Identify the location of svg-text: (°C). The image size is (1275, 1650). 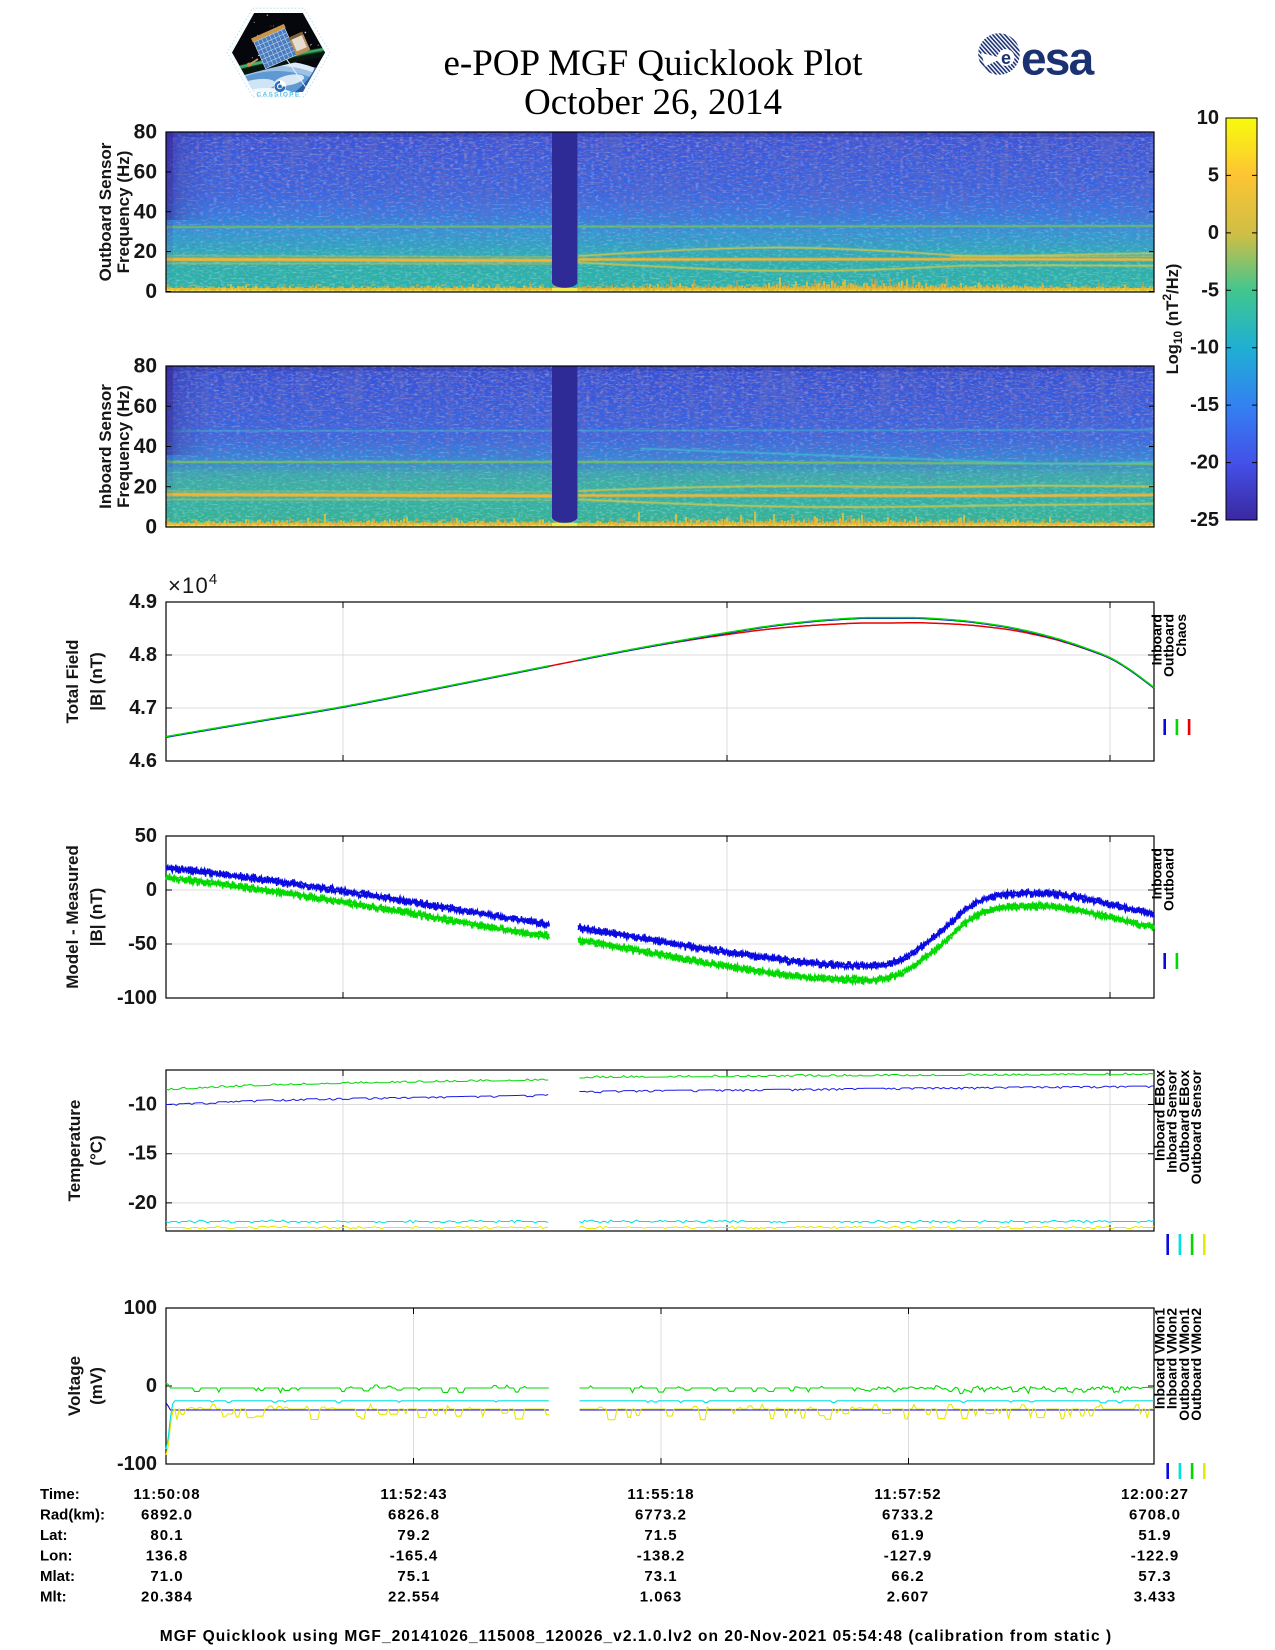
(96, 1150).